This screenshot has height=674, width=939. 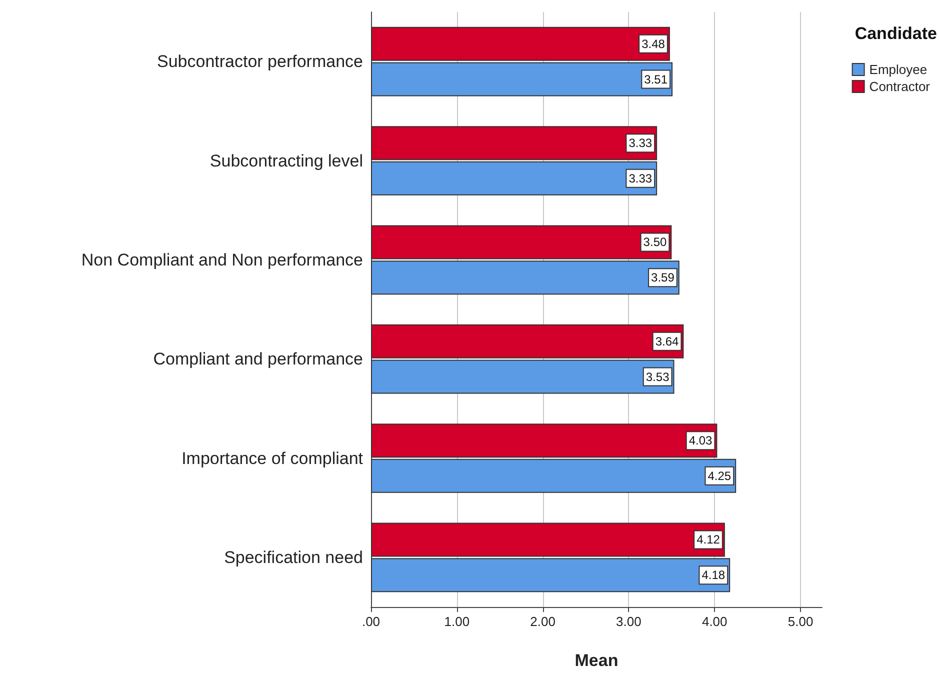 I want to click on legend-label: Employee, so click(x=898, y=69).